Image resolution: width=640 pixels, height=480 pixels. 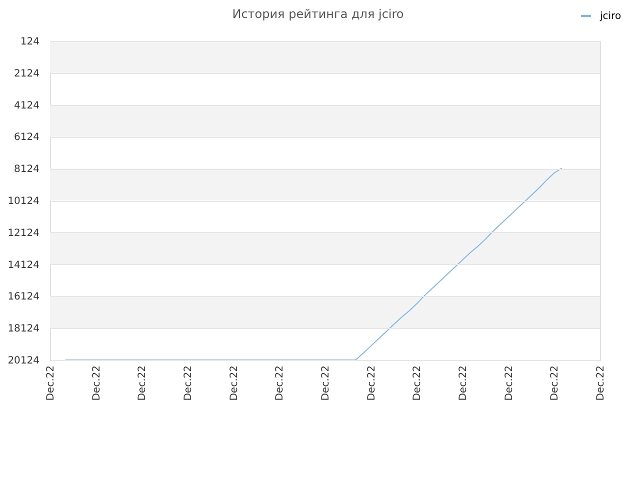 What do you see at coordinates (318, 14) in the screenshot?
I see `chart-title: История рейтинга для jciro` at bounding box center [318, 14].